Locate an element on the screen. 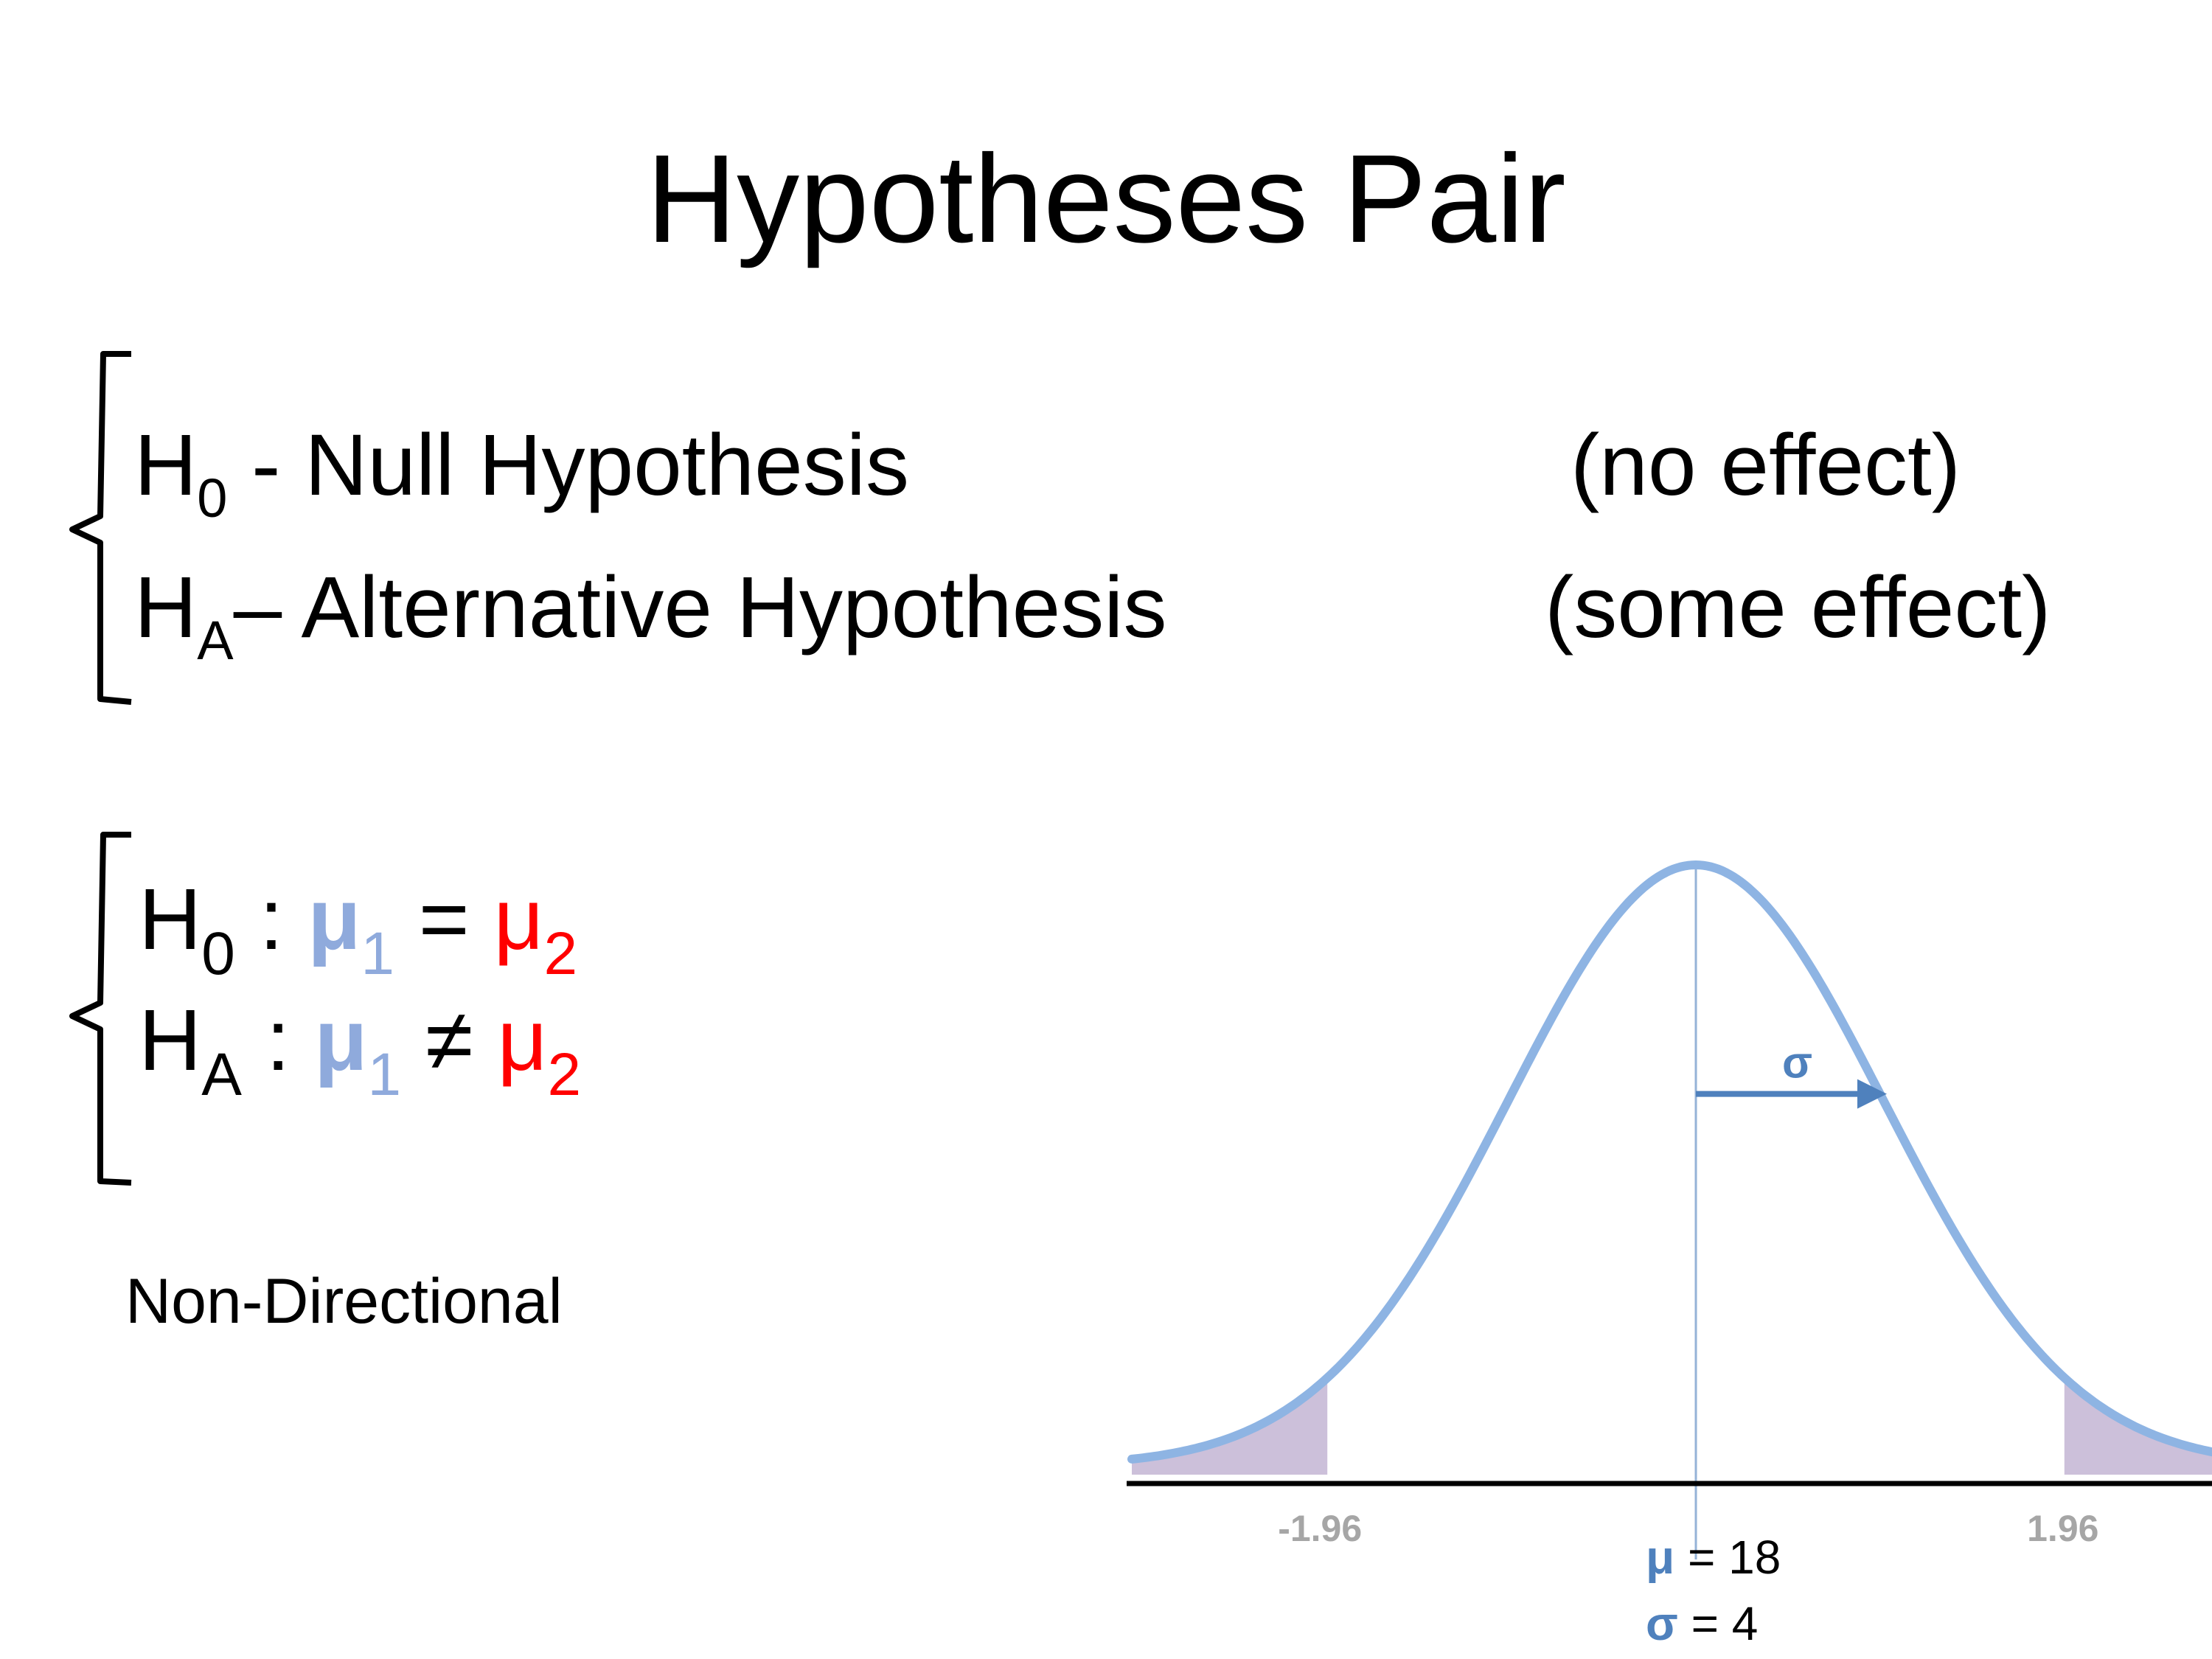 This screenshot has height=1659, width=2212. eq-operator: ≠ is located at coordinates (449, 1040).